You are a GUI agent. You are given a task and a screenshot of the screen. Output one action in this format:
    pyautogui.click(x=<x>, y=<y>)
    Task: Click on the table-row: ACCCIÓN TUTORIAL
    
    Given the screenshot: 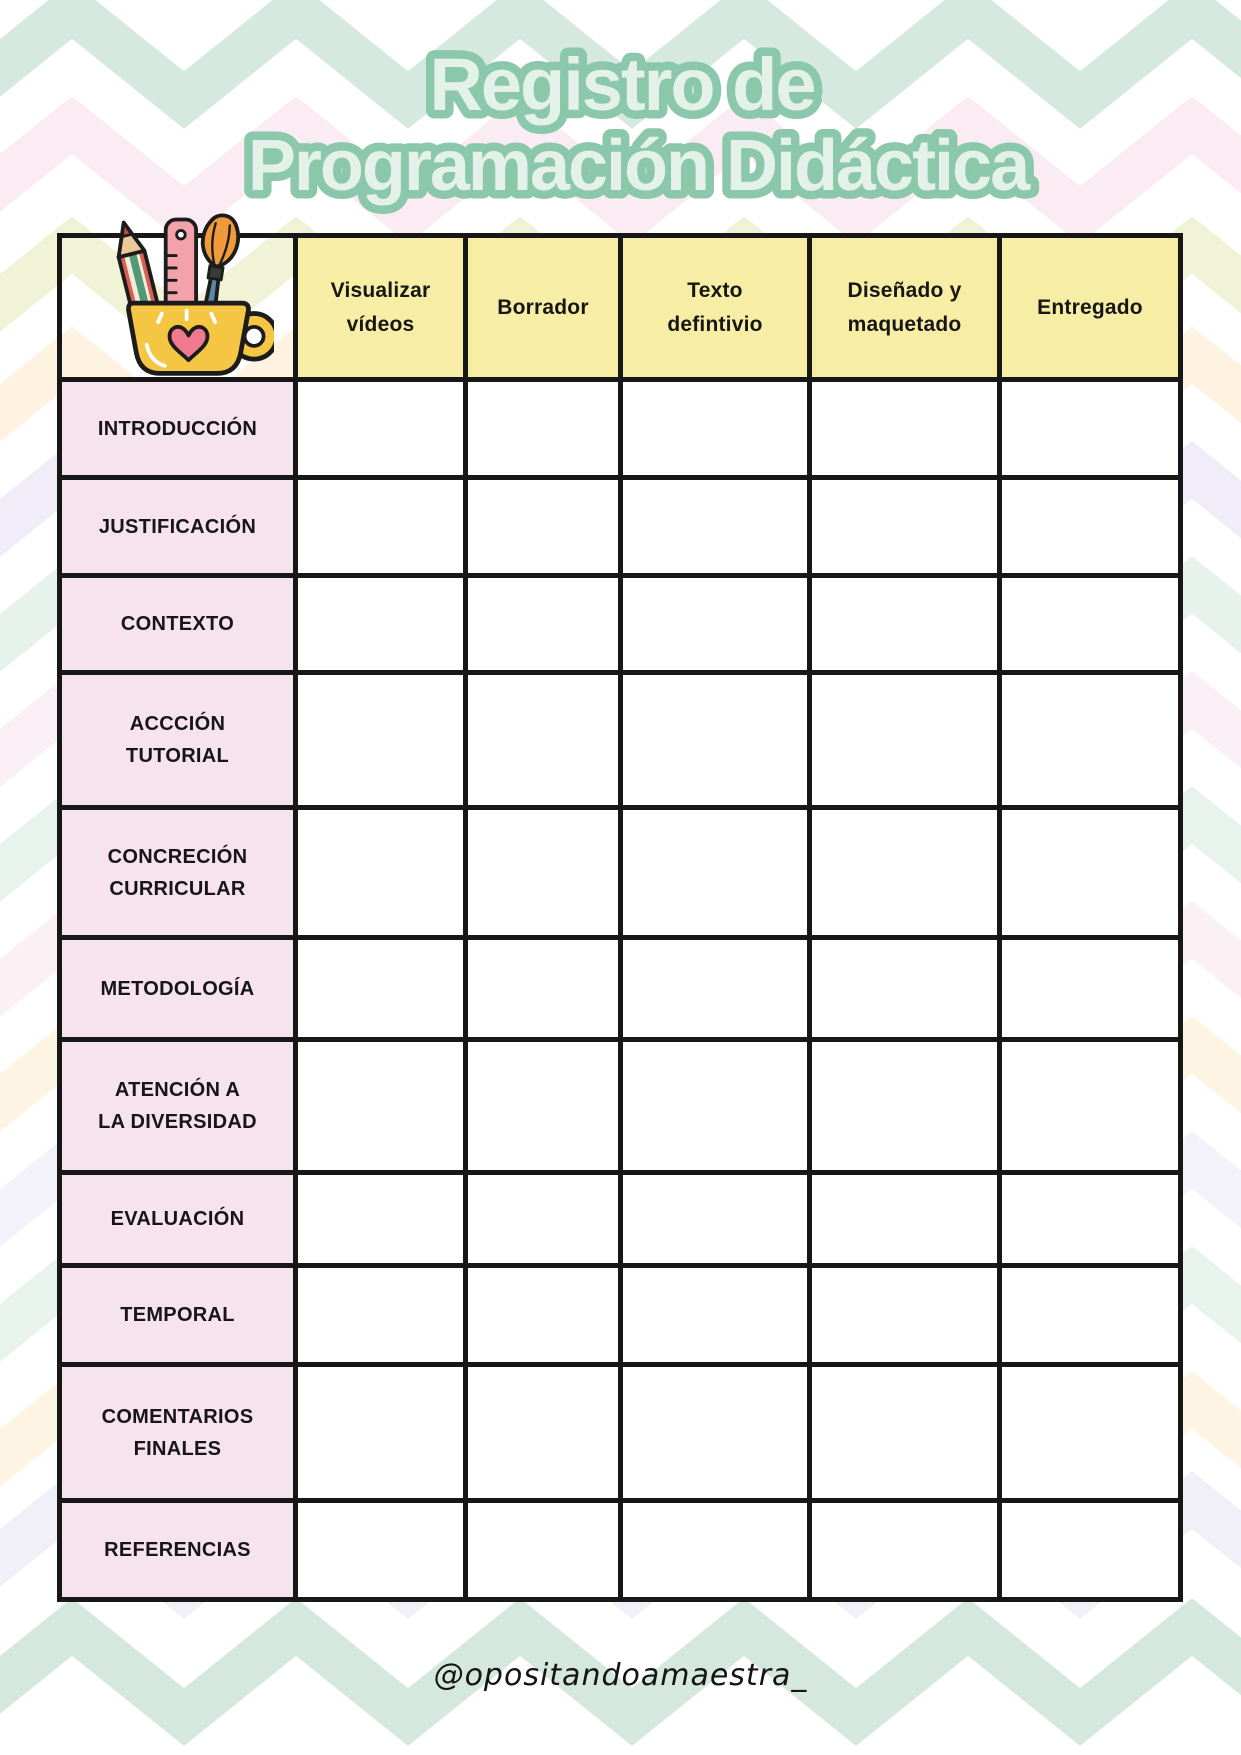 What is the action you would take?
    pyautogui.click(x=620, y=740)
    